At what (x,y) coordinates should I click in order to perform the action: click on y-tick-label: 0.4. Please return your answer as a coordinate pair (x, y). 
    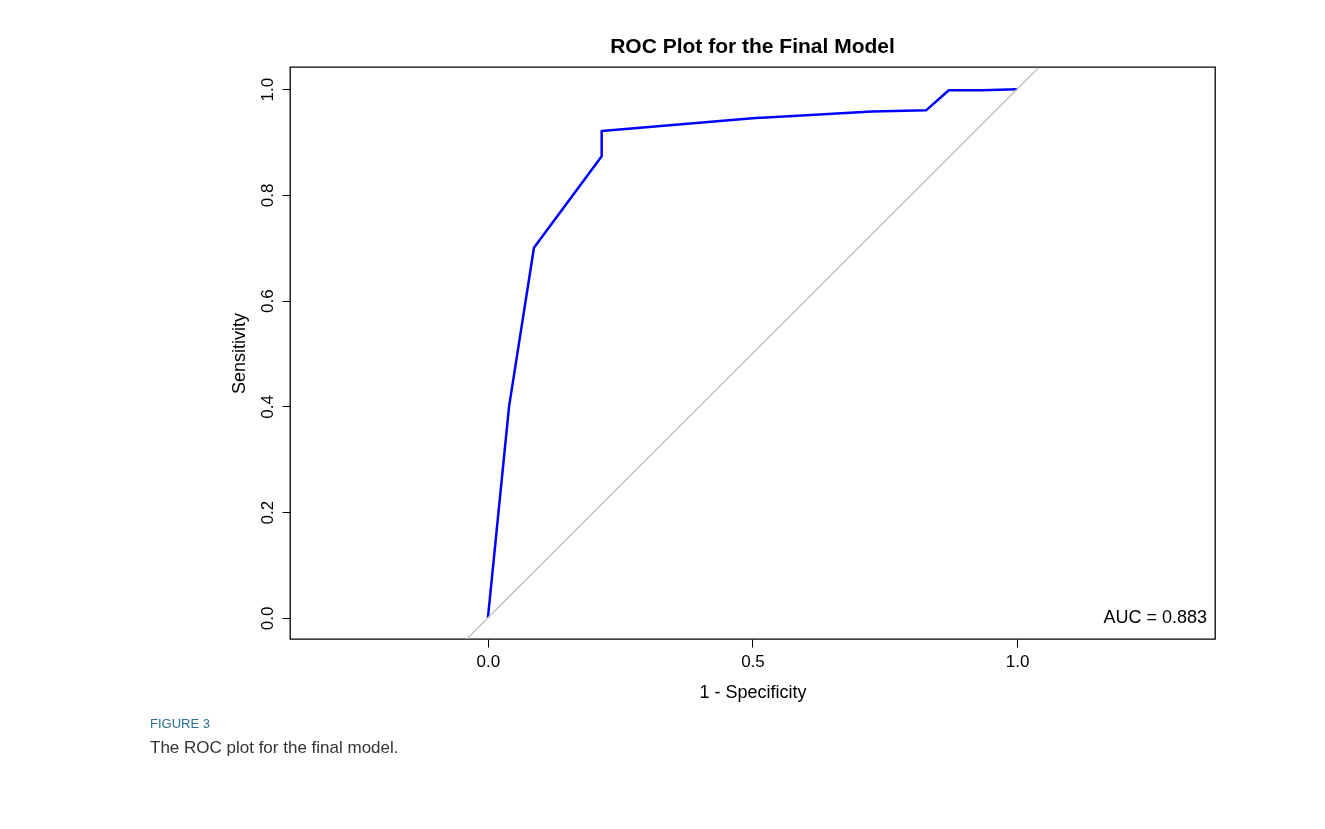
    Looking at the image, I should click on (267, 407).